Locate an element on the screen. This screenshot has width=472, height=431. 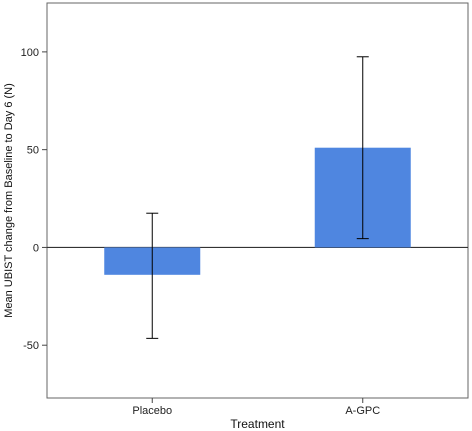
y-tick-label: 100 is located at coordinates (30, 53).